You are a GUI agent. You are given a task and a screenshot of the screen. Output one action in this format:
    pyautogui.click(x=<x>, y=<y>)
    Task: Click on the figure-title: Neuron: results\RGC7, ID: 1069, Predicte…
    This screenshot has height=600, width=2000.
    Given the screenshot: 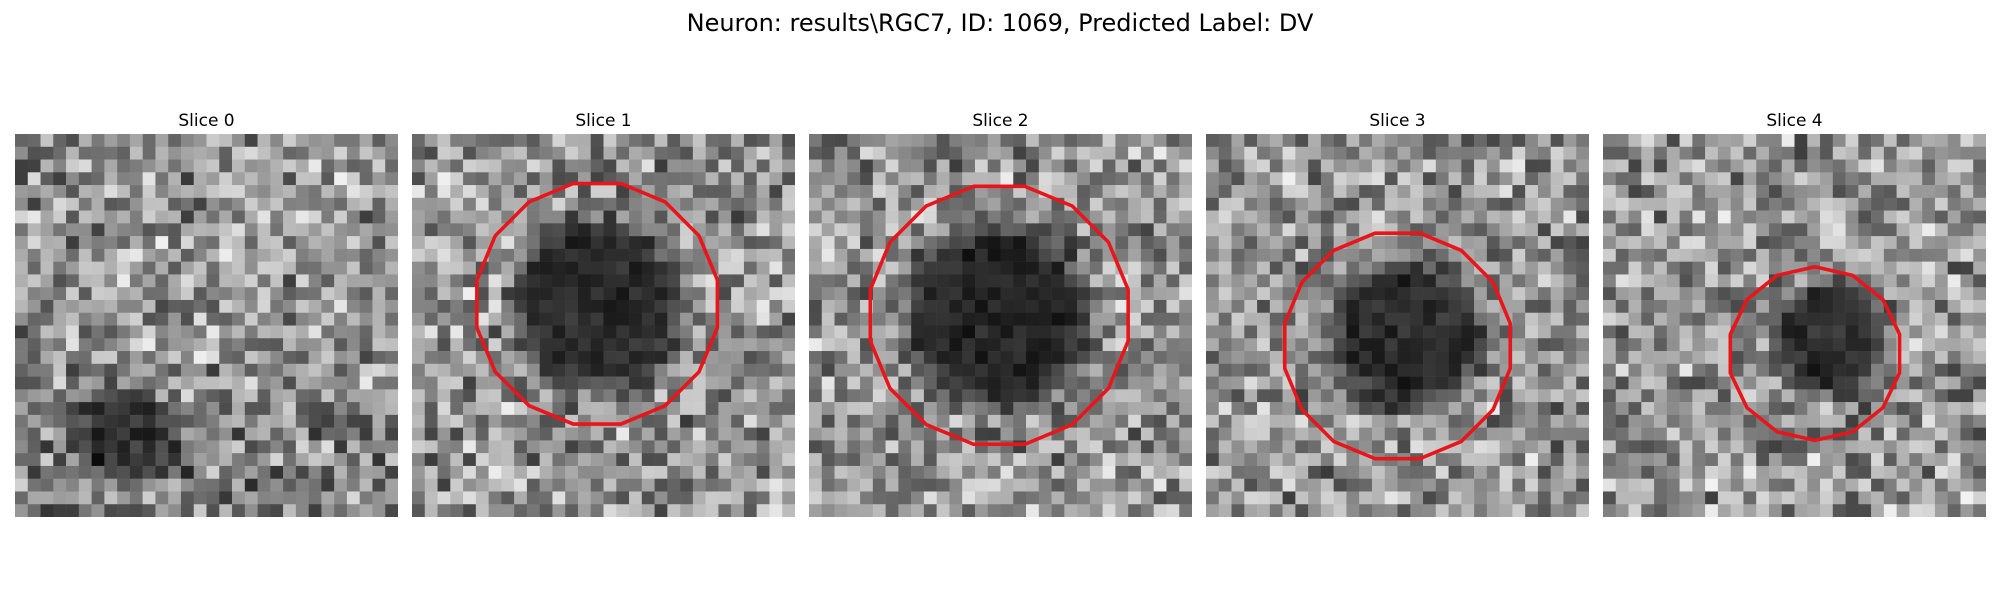 What is the action you would take?
    pyautogui.click(x=1000, y=23)
    